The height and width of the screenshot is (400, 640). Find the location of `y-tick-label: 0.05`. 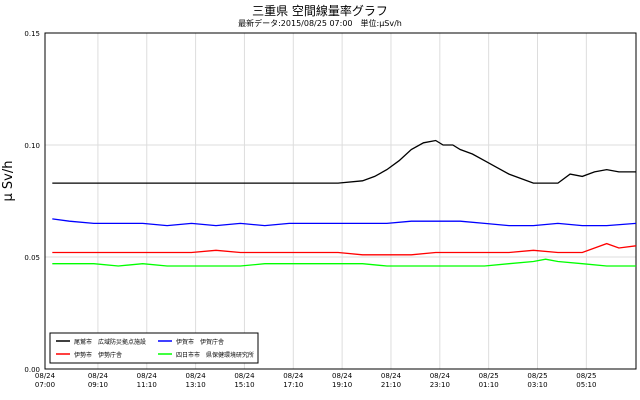

y-tick-label: 0.05 is located at coordinates (32, 258).